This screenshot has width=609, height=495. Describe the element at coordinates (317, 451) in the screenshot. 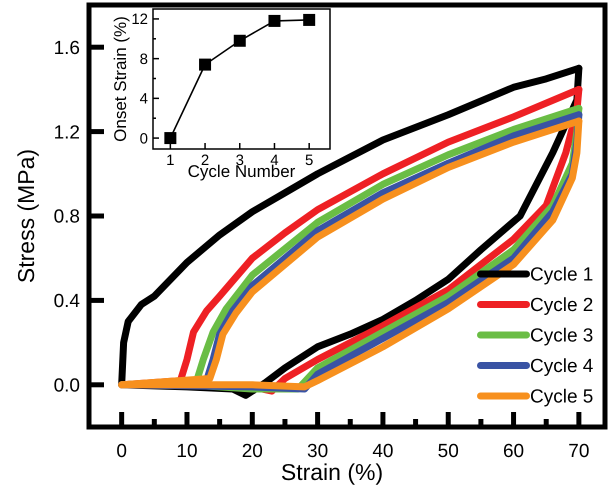

I see `x-tick-label: 30` at that location.